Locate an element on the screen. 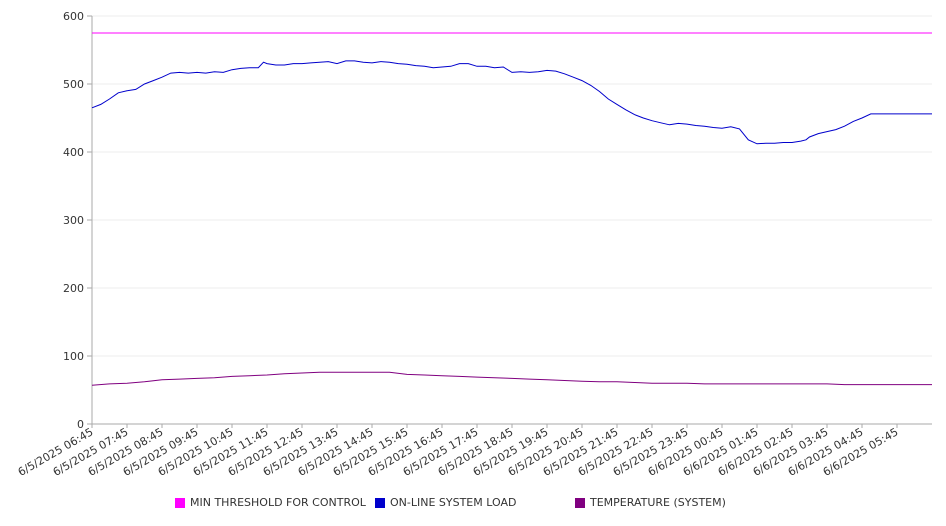  legend-label-temperature: TEMPERATURE (SYSTEM) is located at coordinates (658, 502).